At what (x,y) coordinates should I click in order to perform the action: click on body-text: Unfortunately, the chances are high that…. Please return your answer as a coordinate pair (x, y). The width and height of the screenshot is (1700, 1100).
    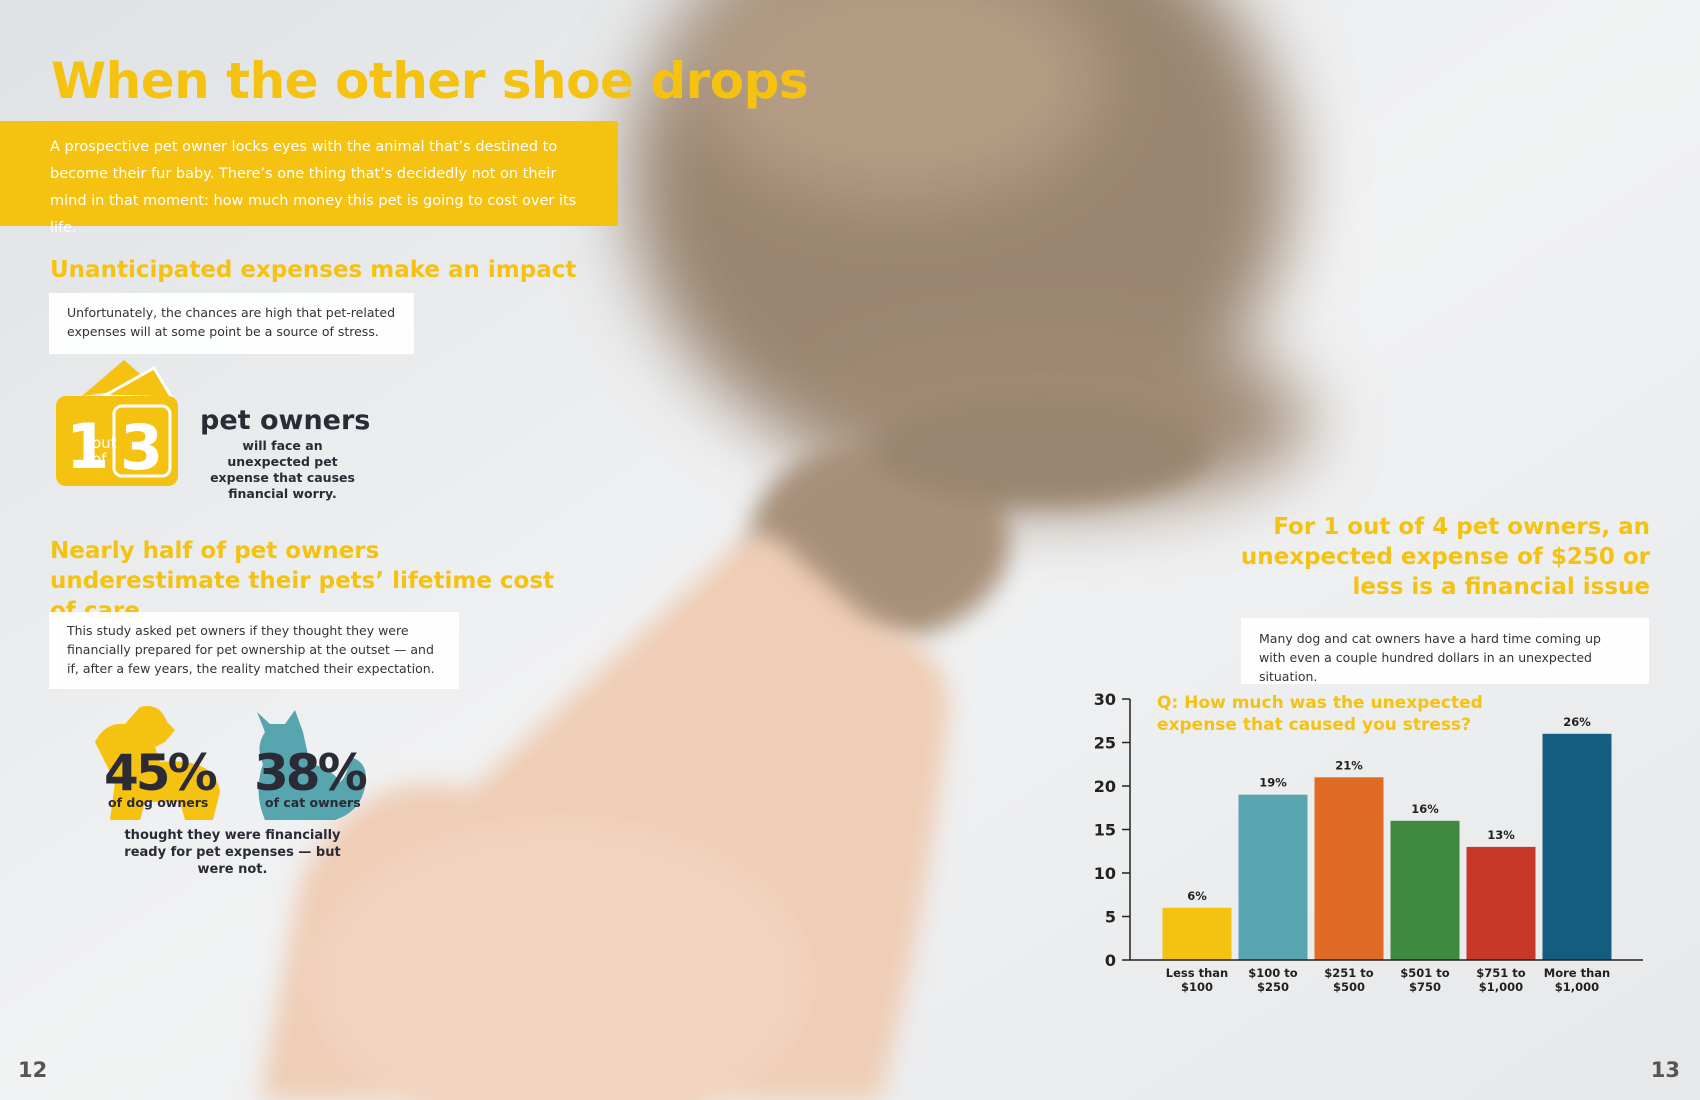
    Looking at the image, I should click on (231, 322).